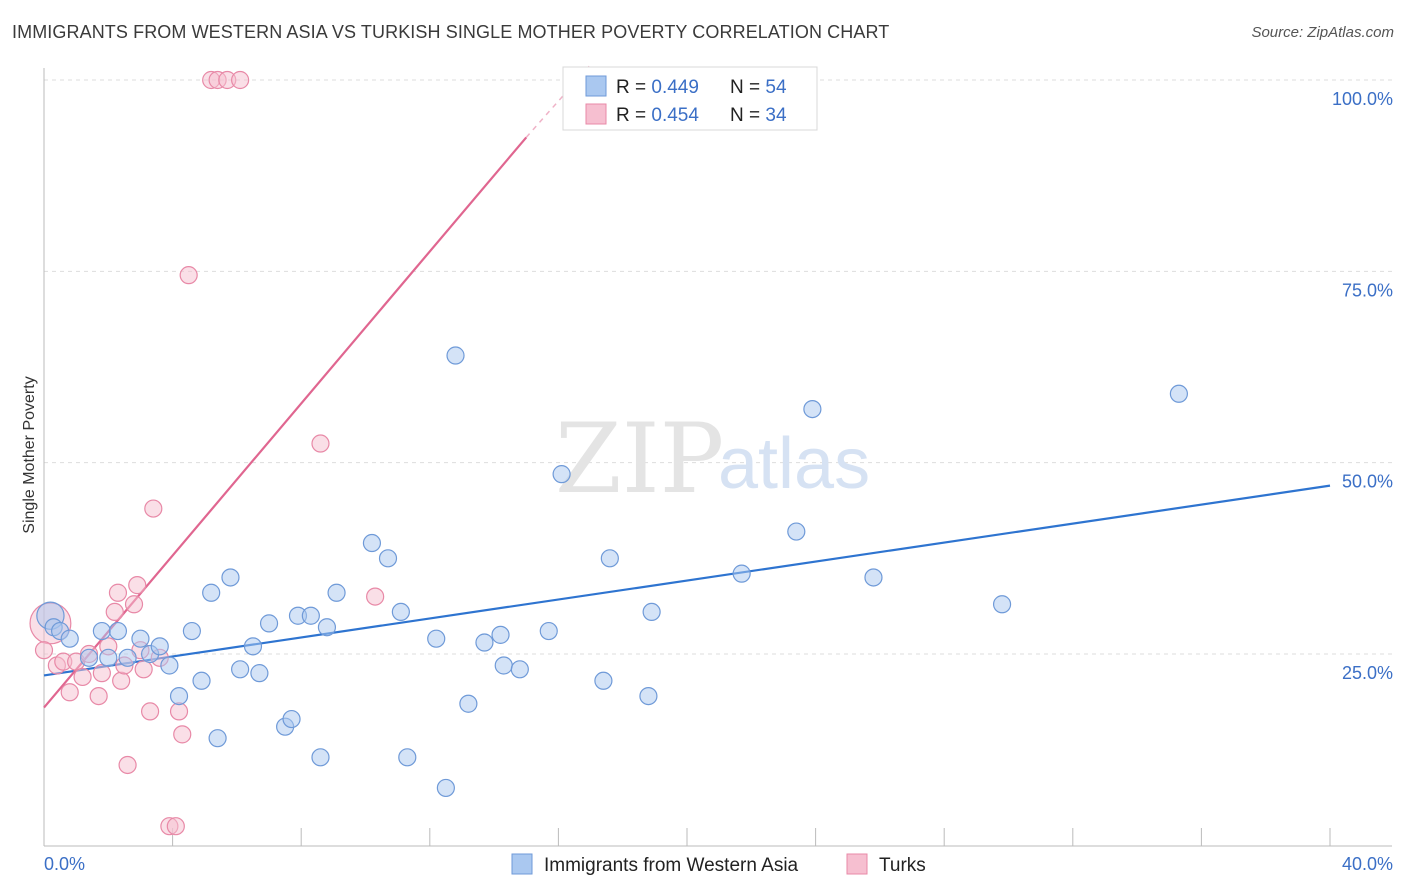  I want to click on source-label: Source: ZipAtlas.com, so click(1322, 32).